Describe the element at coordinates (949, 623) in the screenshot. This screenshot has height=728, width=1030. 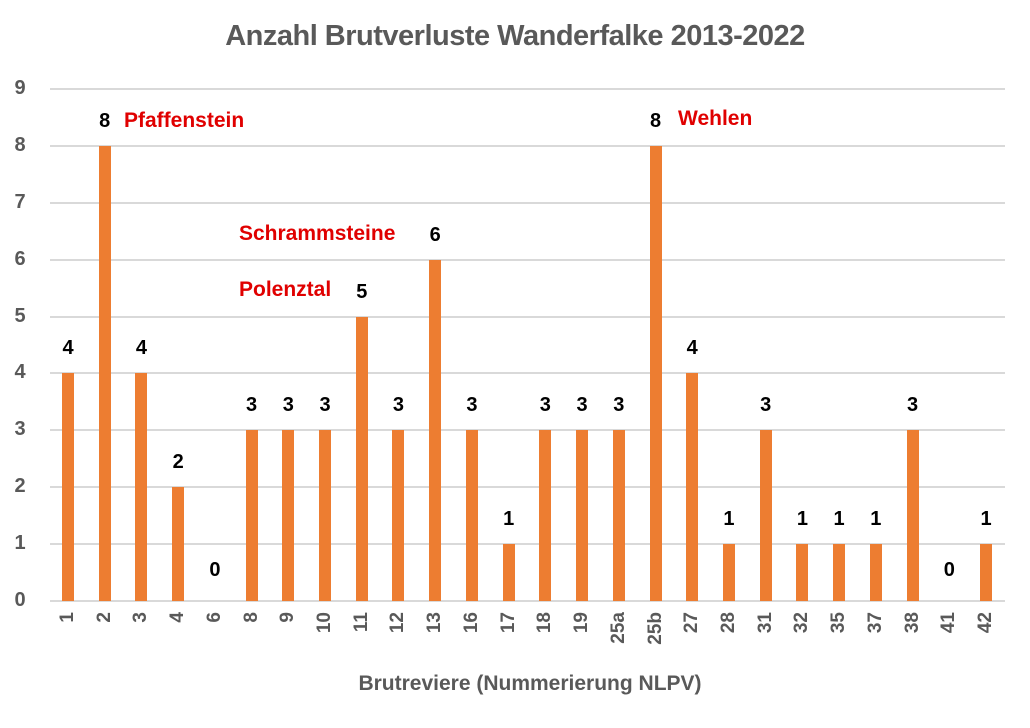
I see `x-tick-label: 41` at that location.